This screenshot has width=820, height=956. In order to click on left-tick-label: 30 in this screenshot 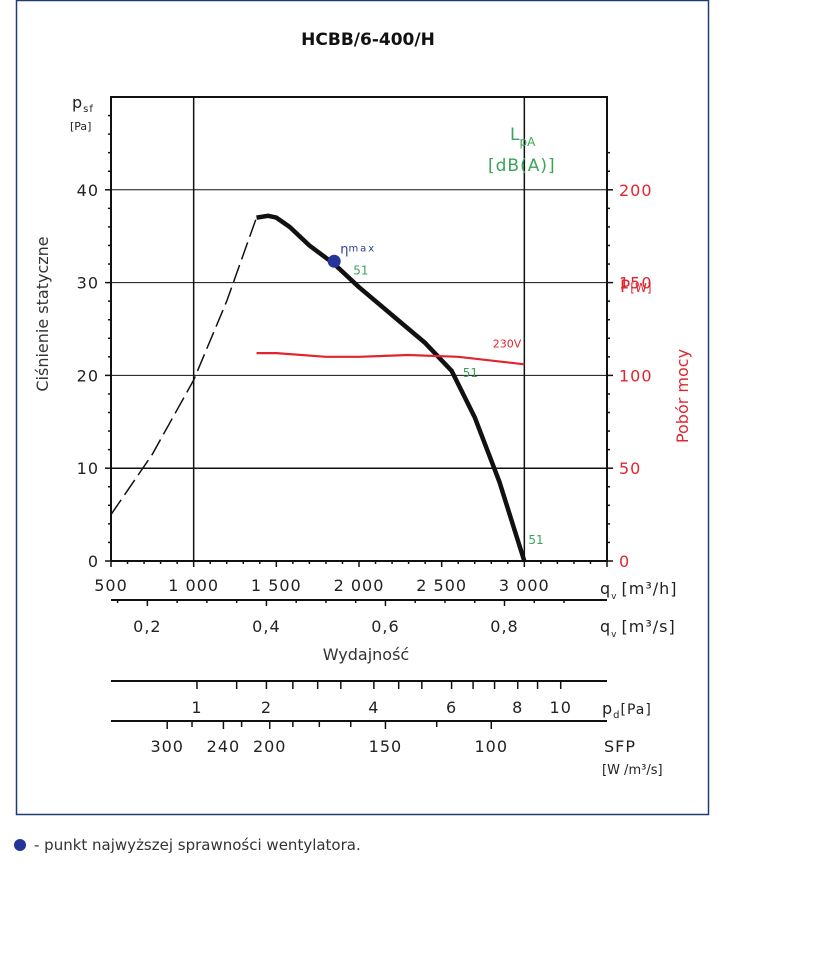, I will do `click(88, 283)`.